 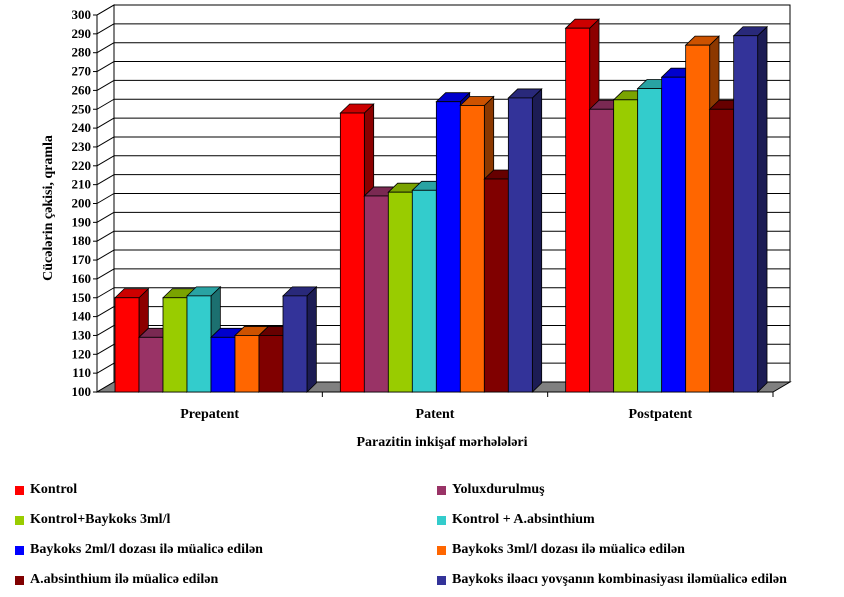 I want to click on legend-label: Kontrol+Baykoks 3ml/l, so click(x=100, y=519).